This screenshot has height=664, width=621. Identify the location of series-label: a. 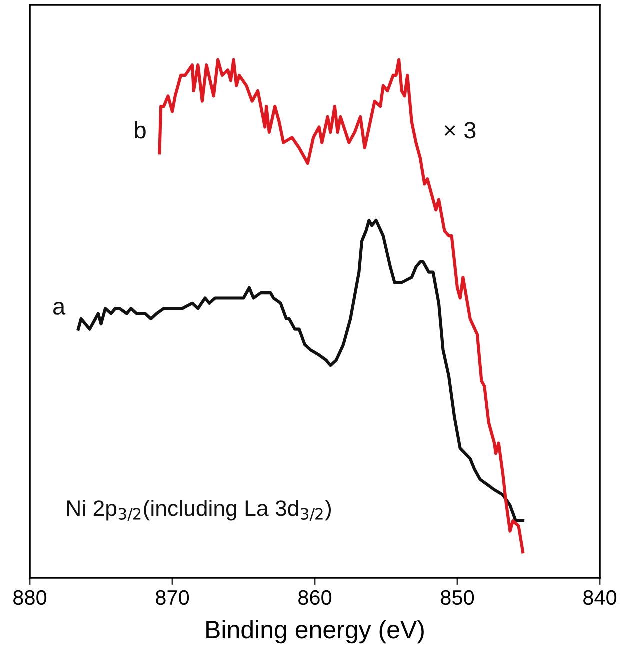
(60, 308).